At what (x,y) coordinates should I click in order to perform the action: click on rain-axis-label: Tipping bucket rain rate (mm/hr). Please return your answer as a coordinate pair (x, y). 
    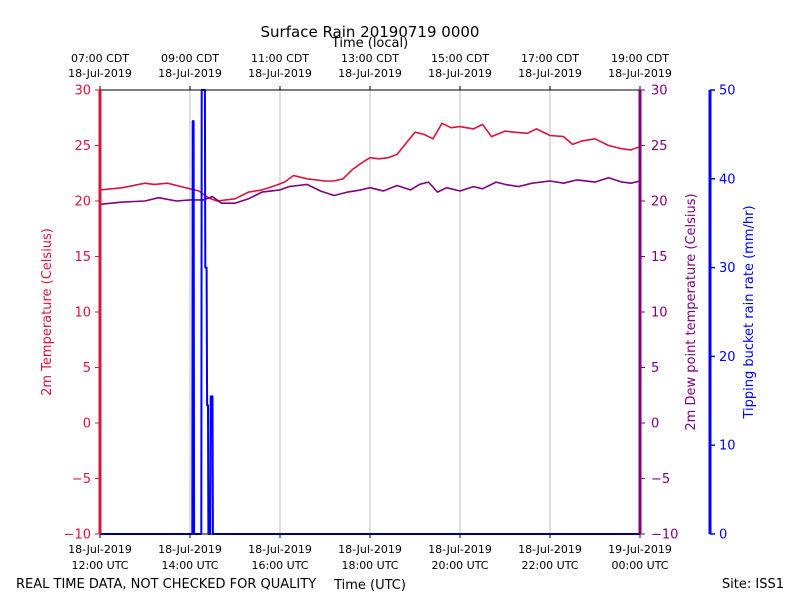
    Looking at the image, I should click on (749, 312).